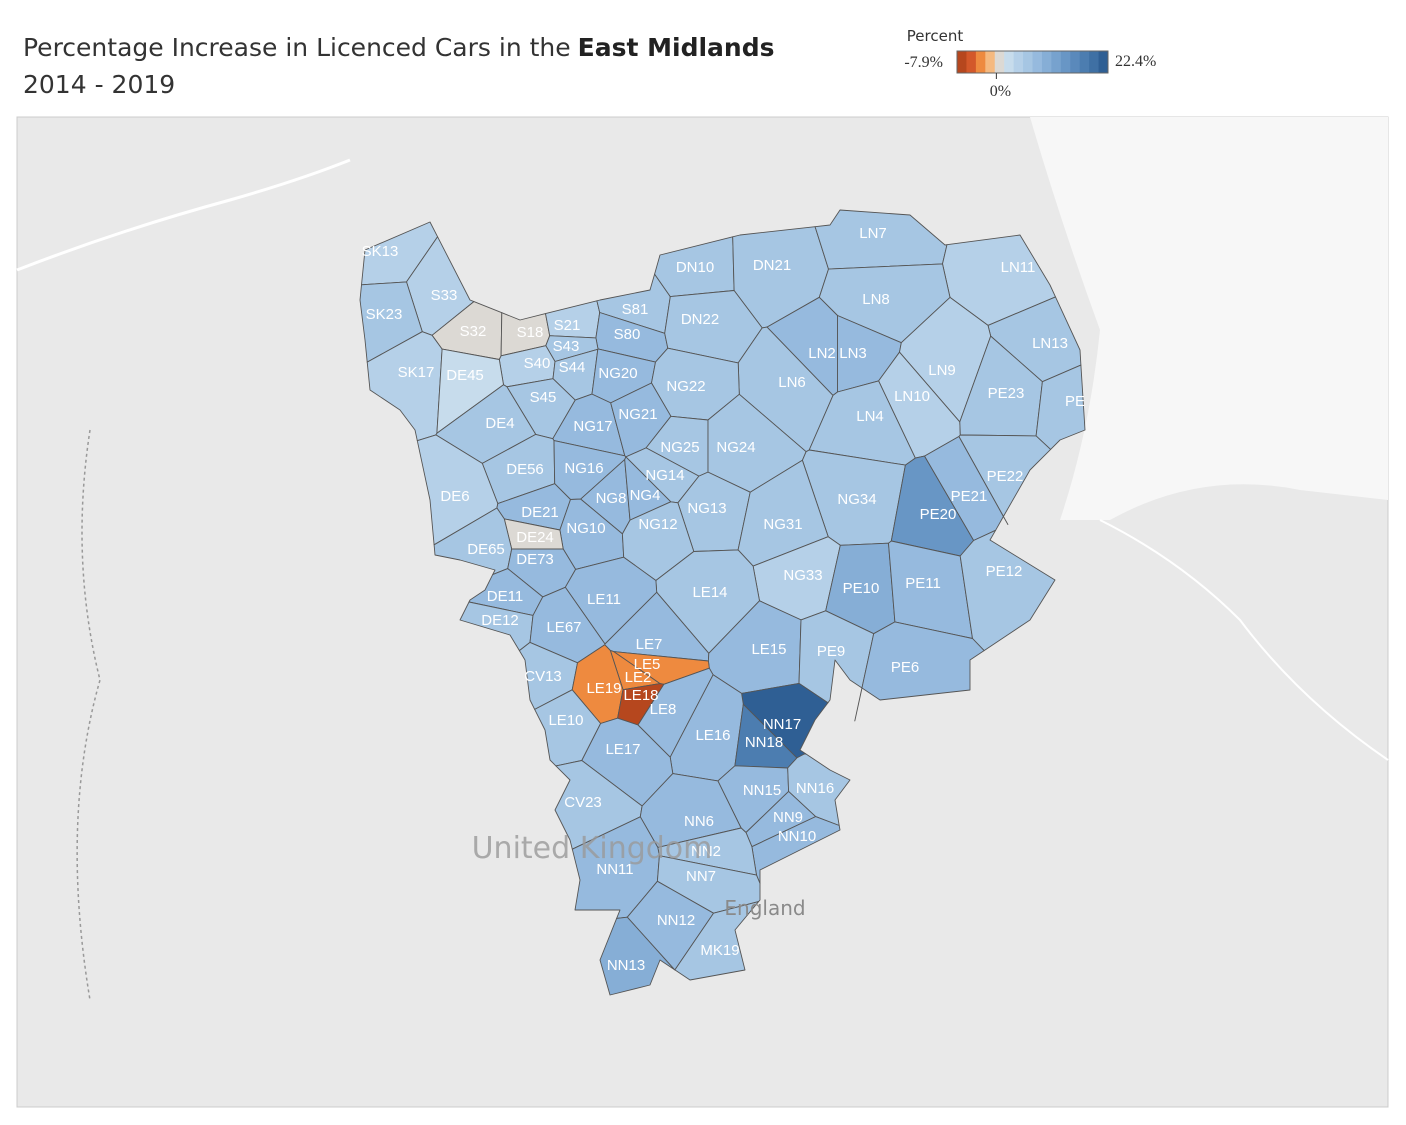 The image size is (1406, 1125). What do you see at coordinates (384, 314) in the screenshot?
I see `region-label: SK23` at bounding box center [384, 314].